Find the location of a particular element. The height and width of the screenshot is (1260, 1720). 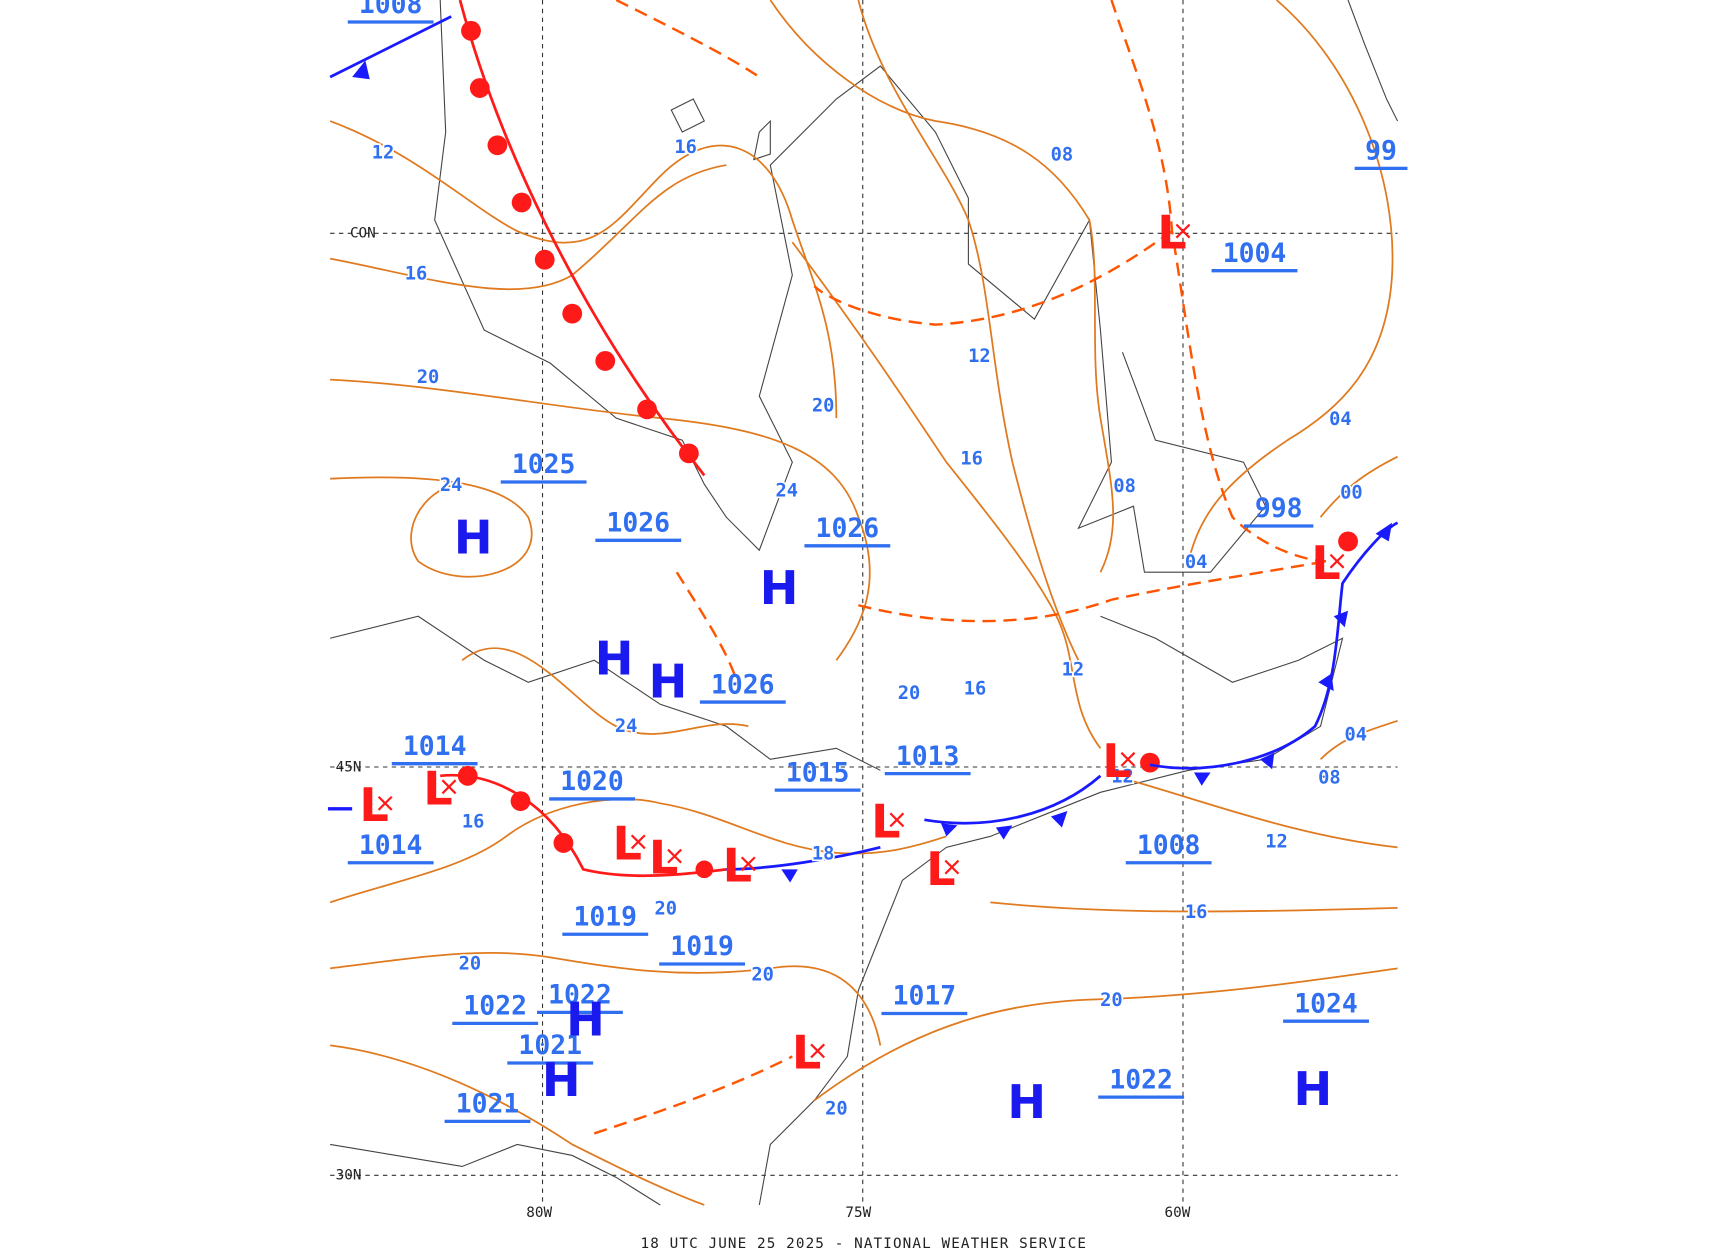

grid-label: 30N is located at coordinates (349, 1176).